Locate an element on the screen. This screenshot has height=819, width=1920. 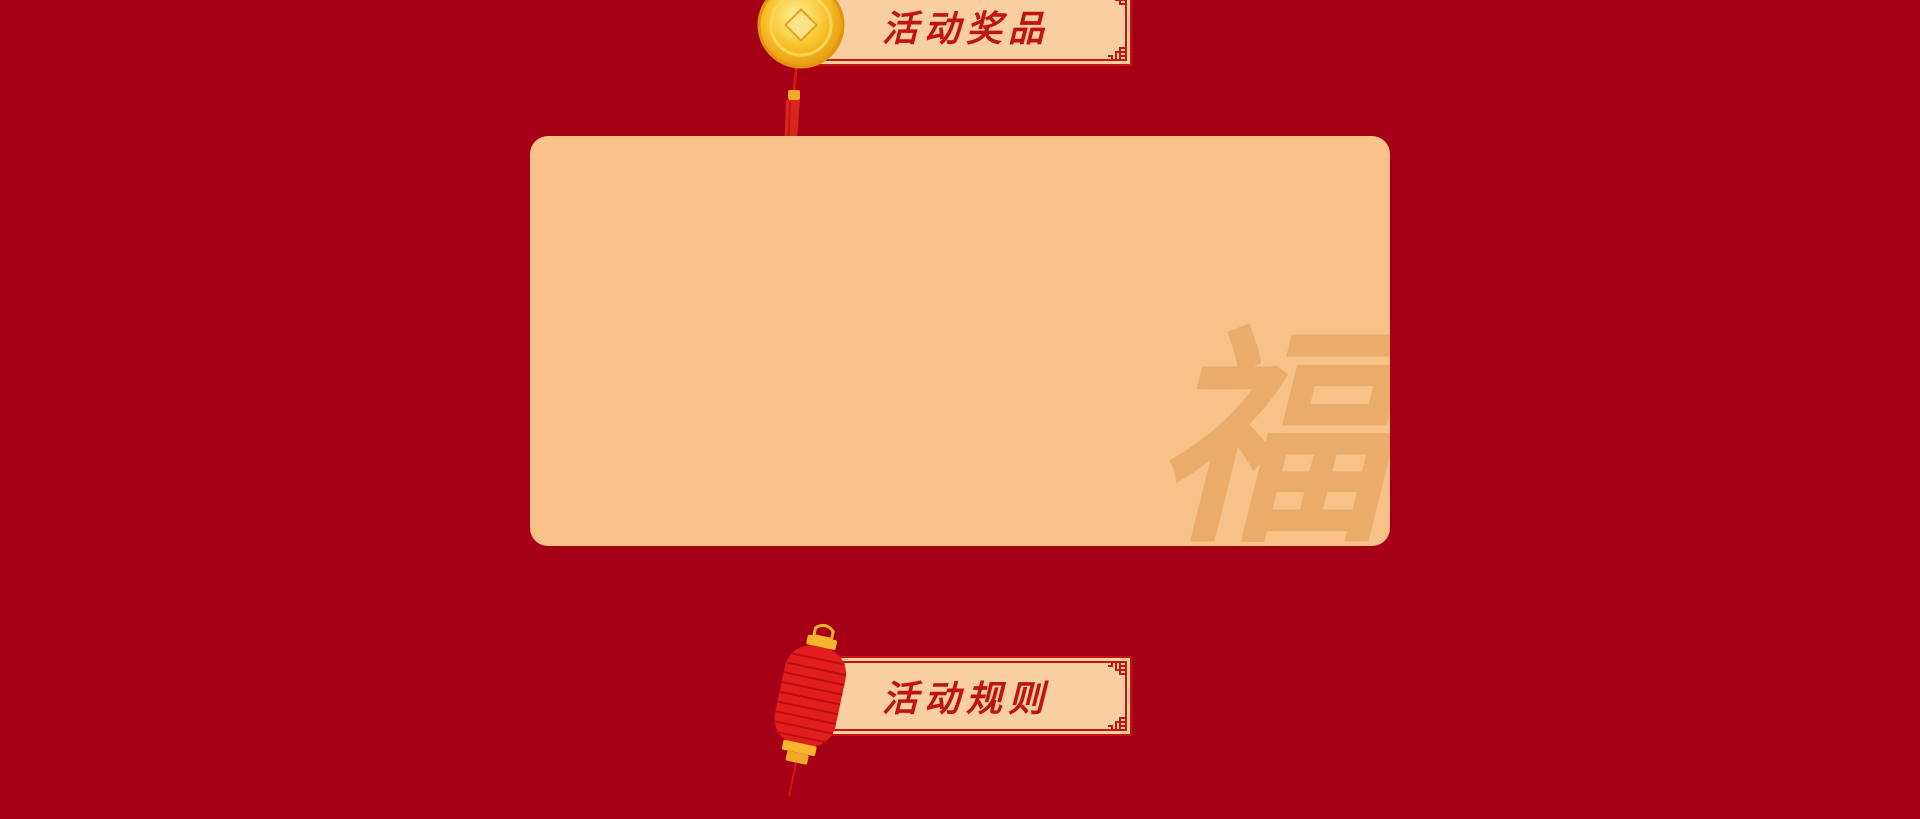
gold-coin-icon is located at coordinates (801, 34).